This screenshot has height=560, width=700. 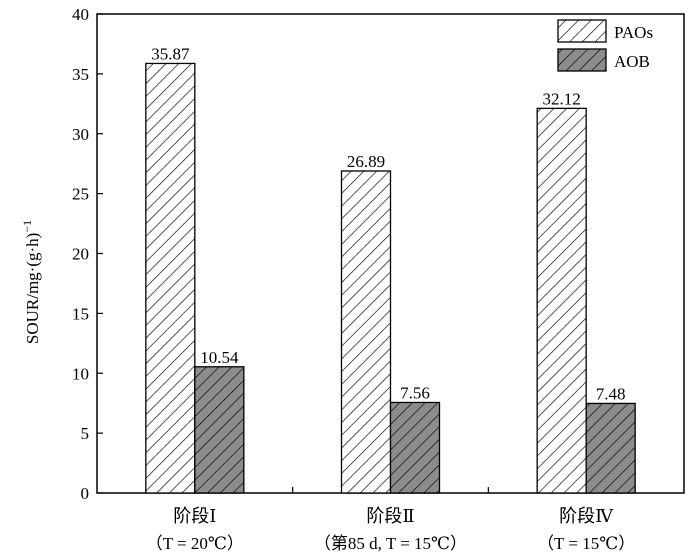 What do you see at coordinates (27, 226) in the screenshot?
I see `y-axis-label-superscript: −1` at bounding box center [27, 226].